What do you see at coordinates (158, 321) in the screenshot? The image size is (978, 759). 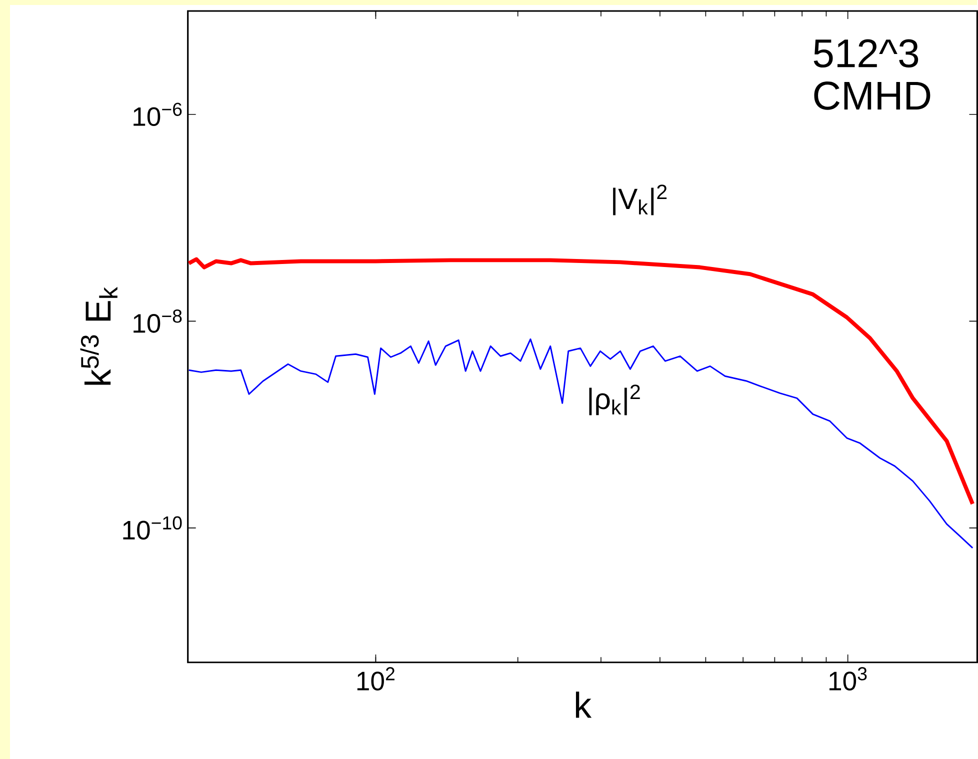 I see `y-tick-label: 10$^{−8}$` at bounding box center [158, 321].